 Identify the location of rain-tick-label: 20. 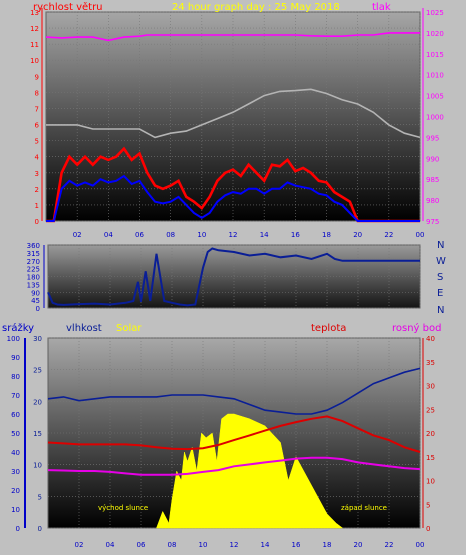
(15, 491).